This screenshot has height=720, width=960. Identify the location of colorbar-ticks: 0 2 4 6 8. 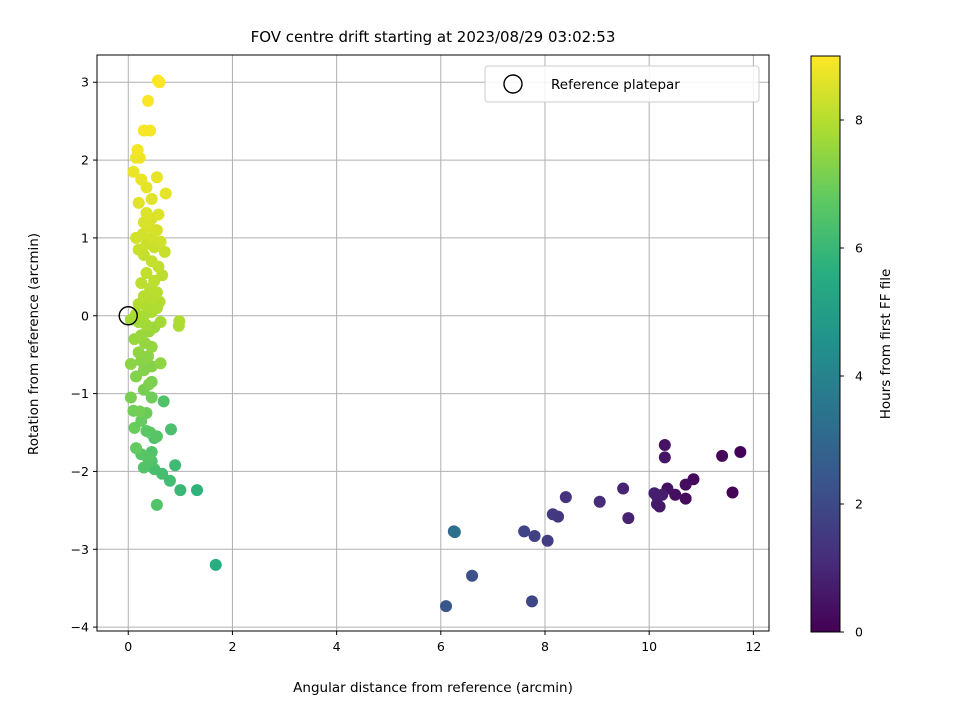
(851, 376).